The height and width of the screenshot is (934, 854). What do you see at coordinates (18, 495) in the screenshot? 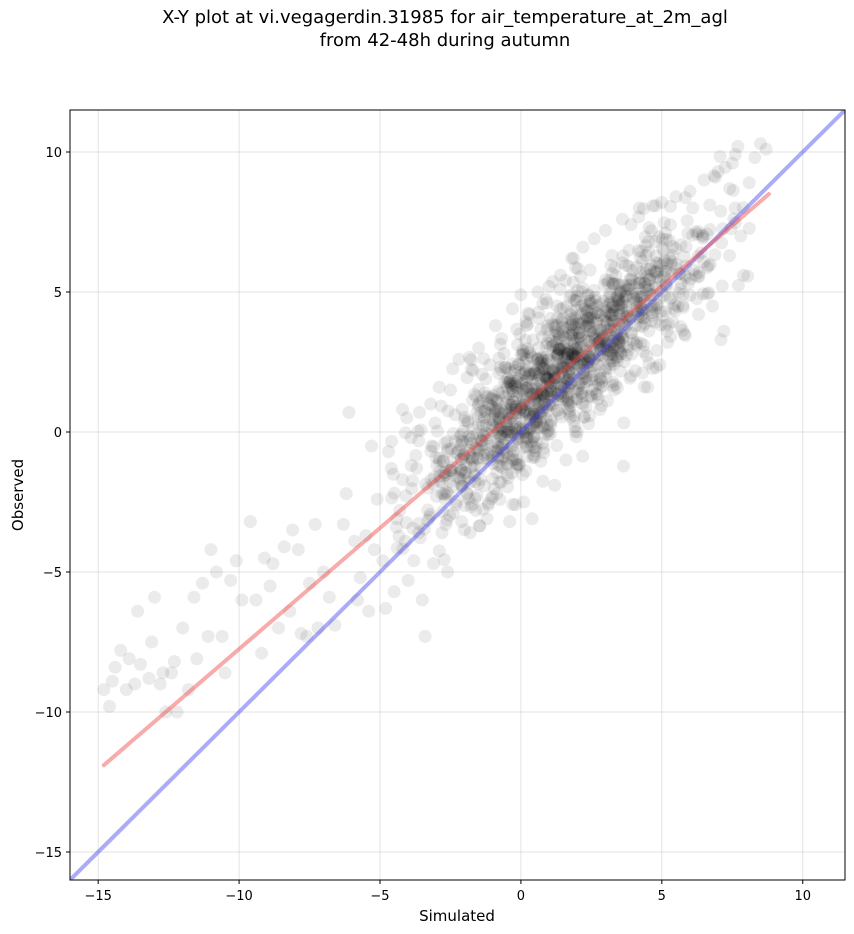
I see `y-axis-label: Observed` at bounding box center [18, 495].